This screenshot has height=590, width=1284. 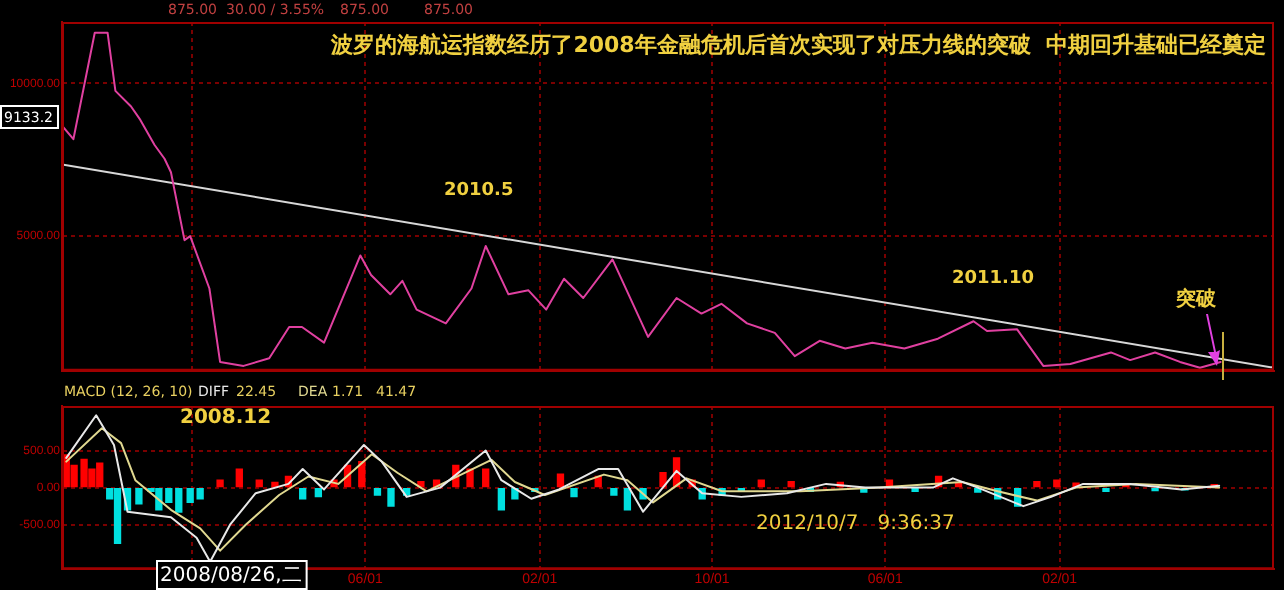 What do you see at coordinates (479, 190) in the screenshot?
I see `annotation: 2010.5` at bounding box center [479, 190].